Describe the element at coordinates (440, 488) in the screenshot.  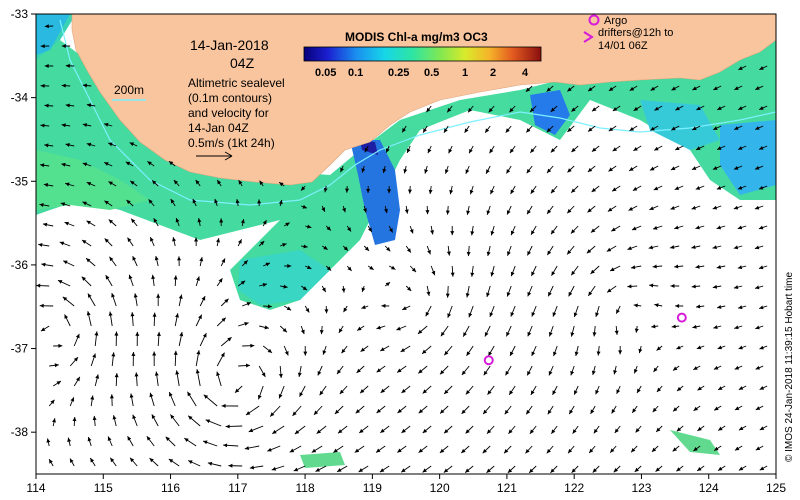
I see `x-tick-label: 120` at that location.